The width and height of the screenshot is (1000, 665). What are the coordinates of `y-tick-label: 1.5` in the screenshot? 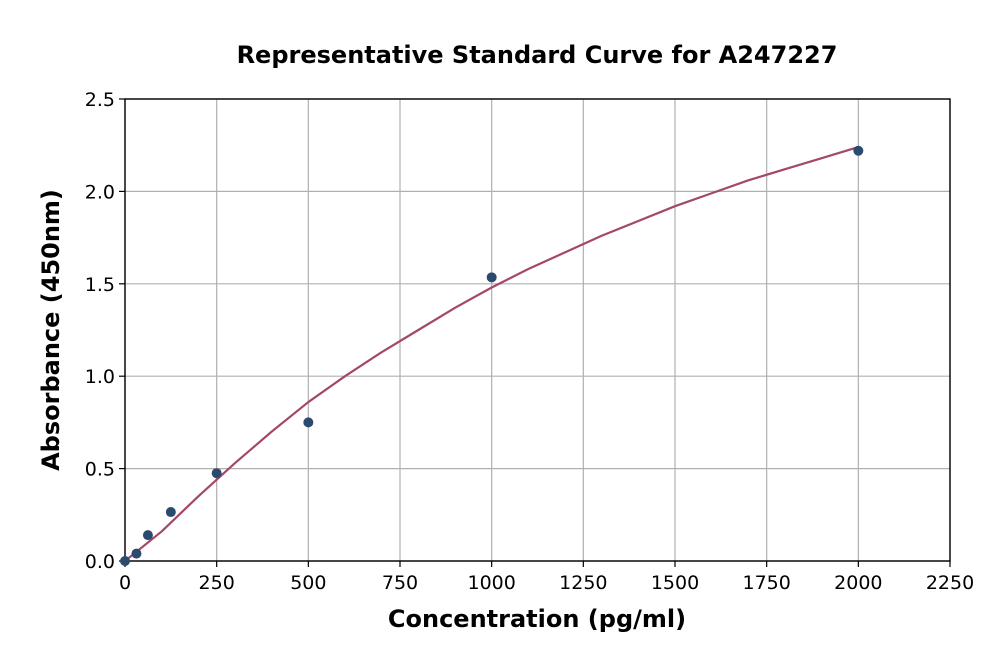 It's located at (100, 285).